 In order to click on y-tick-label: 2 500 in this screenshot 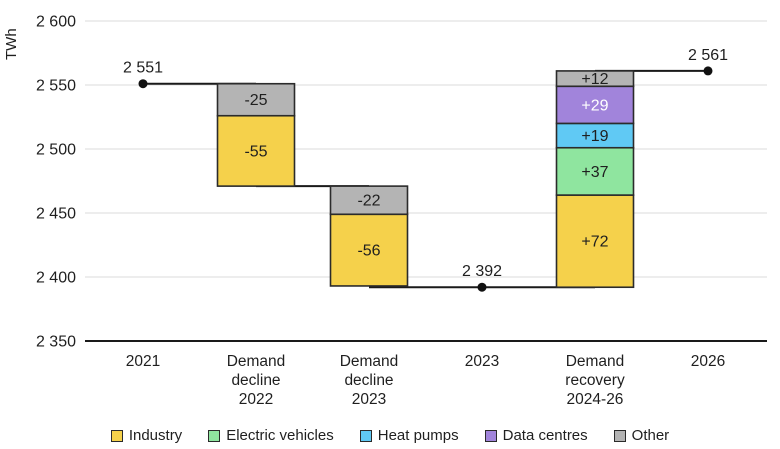, I will do `click(56, 150)`.